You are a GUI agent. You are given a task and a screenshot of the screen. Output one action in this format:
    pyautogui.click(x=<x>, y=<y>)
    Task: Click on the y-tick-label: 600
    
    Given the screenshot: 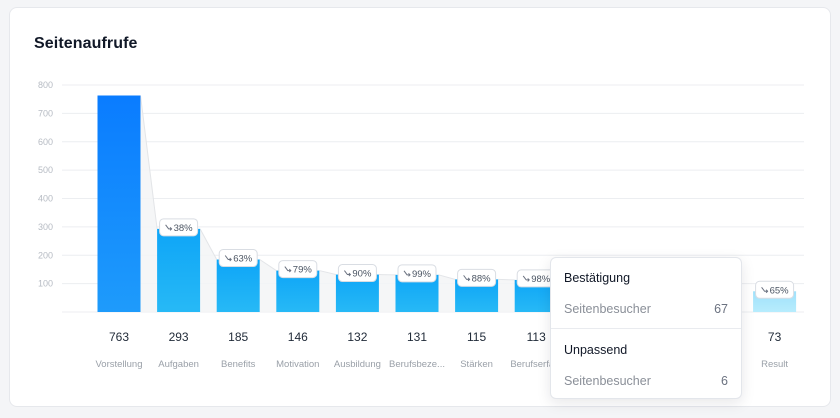 What is the action you would take?
    pyautogui.click(x=45, y=142)
    